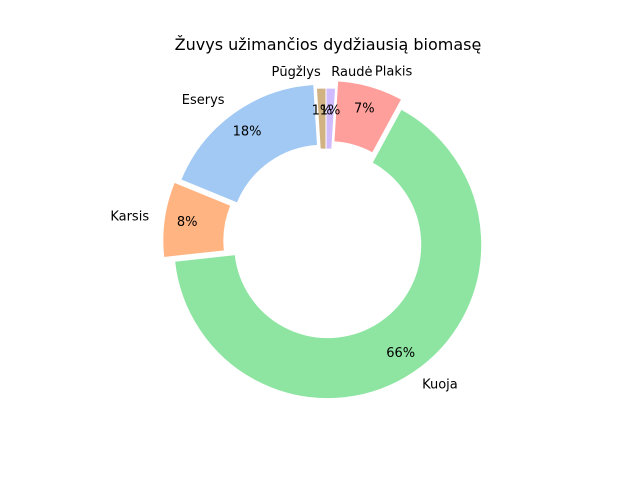 Image resolution: width=640 pixels, height=480 pixels. What do you see at coordinates (328, 44) in the screenshot?
I see `chart-title: Žuvys užimančios dydžiausią biomasę` at bounding box center [328, 44].